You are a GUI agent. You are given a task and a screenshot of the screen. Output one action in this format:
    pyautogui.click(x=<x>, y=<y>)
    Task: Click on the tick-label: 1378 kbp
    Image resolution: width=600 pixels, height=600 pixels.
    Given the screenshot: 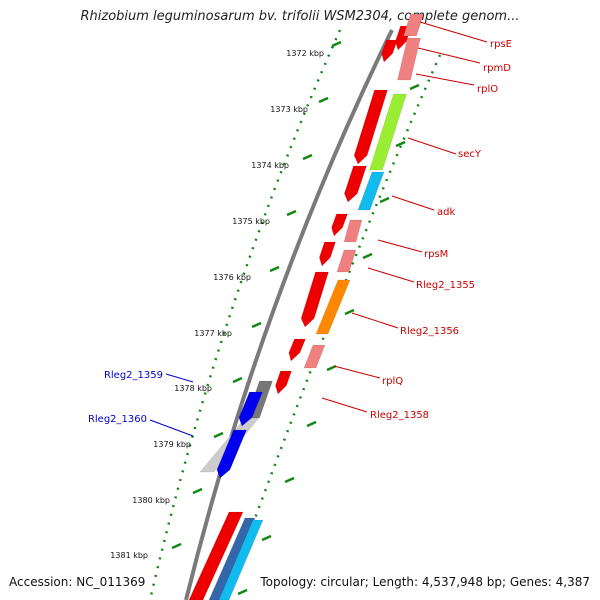 What is the action you would take?
    pyautogui.click(x=193, y=388)
    